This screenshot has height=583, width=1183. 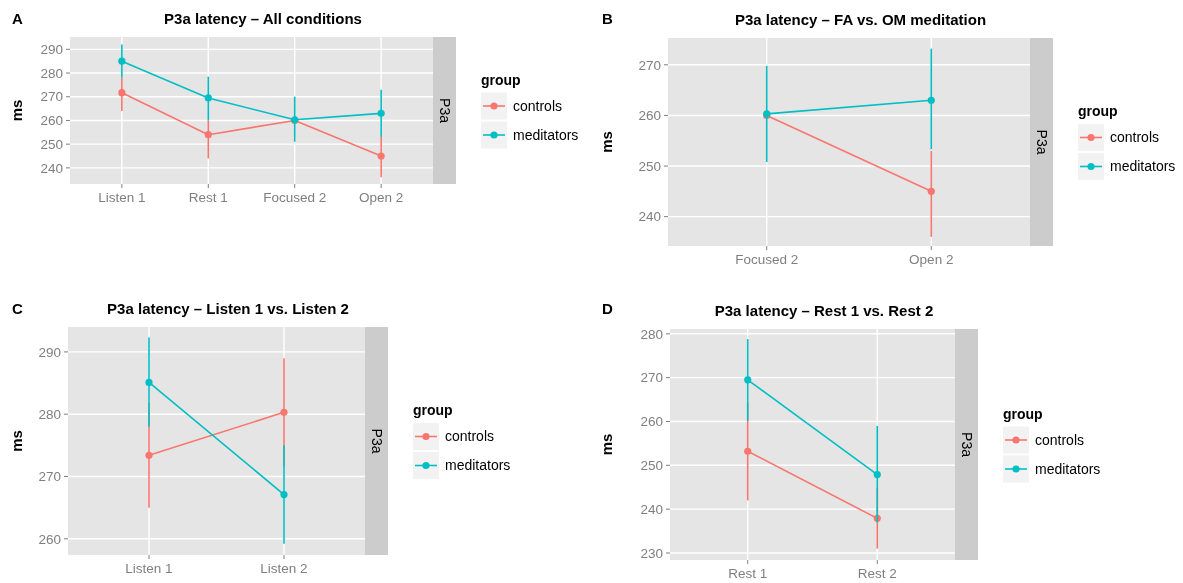 What do you see at coordinates (824, 310) in the screenshot?
I see `chart-title: P3a latency – Rest 1 vs. Rest 2` at bounding box center [824, 310].